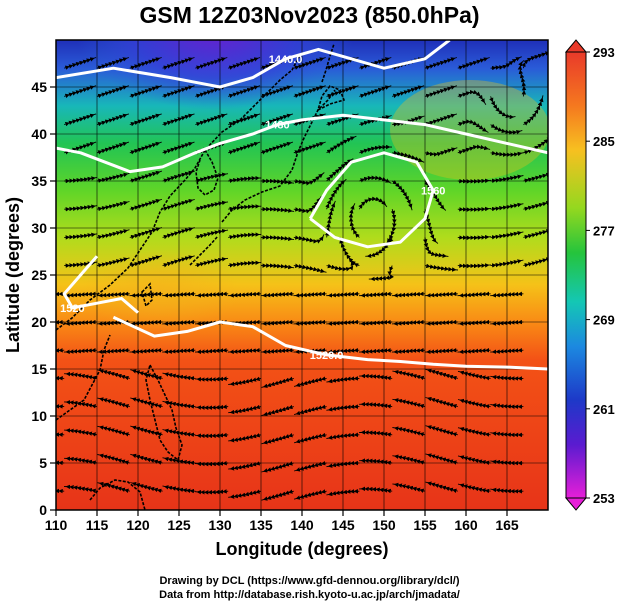 This screenshot has width=619, height=605. Describe the element at coordinates (160, 290) in the screenshot. I see `warm-patch-southchina` at that location.